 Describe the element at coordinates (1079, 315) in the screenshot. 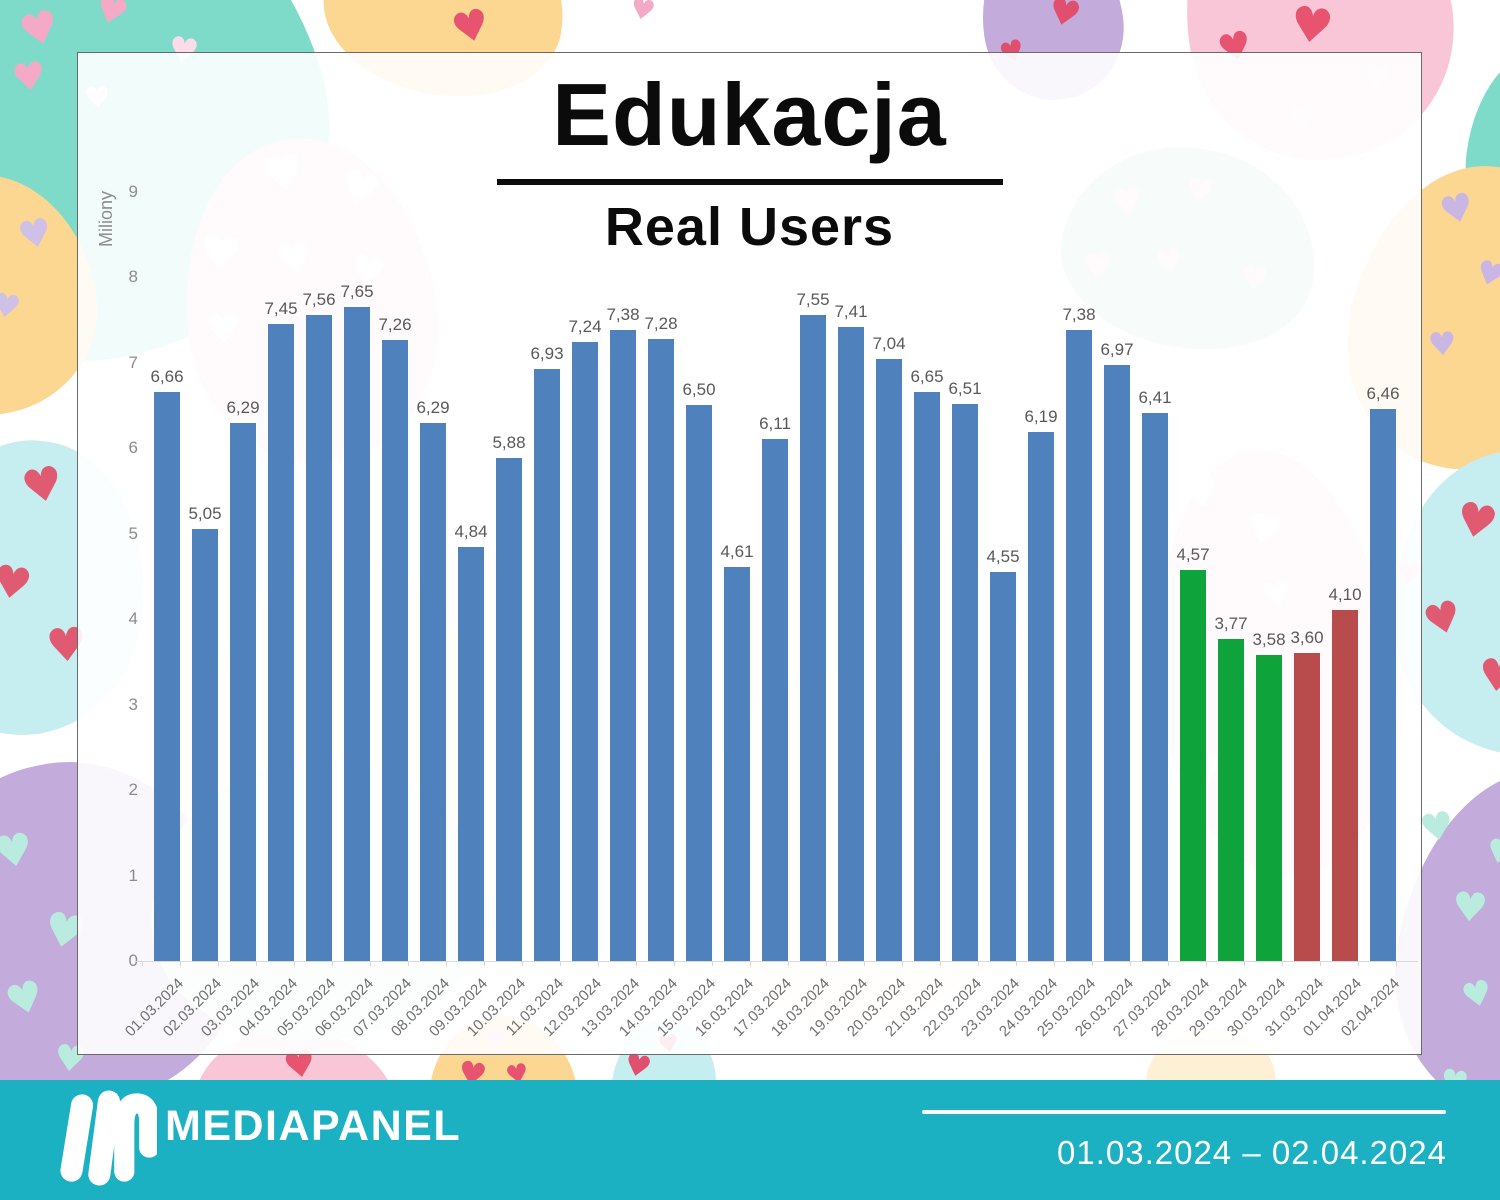

I see `bar-value-label: 7,38` at that location.